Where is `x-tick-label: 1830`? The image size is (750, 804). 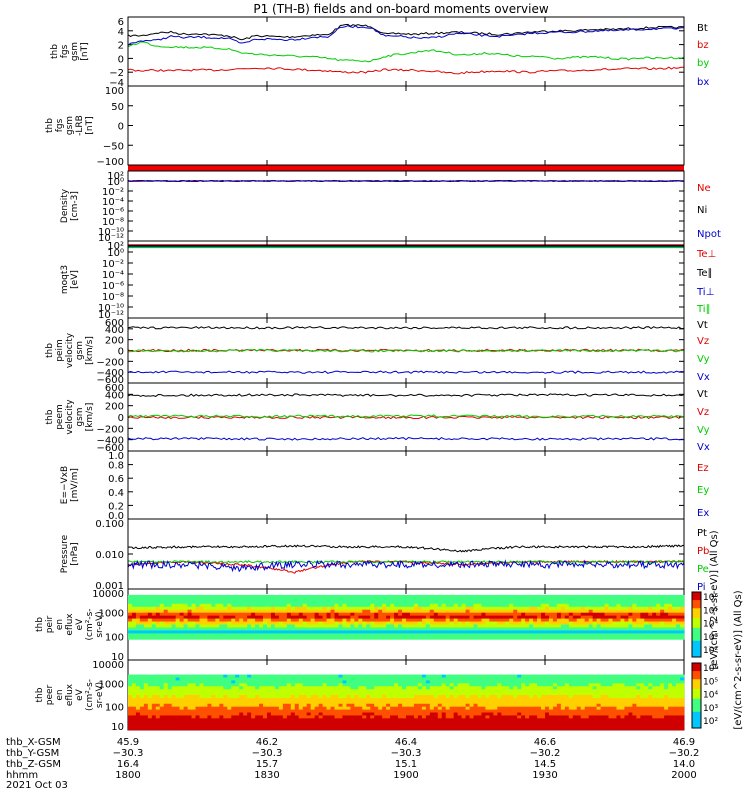 x-tick-label: 1830 is located at coordinates (266, 775).